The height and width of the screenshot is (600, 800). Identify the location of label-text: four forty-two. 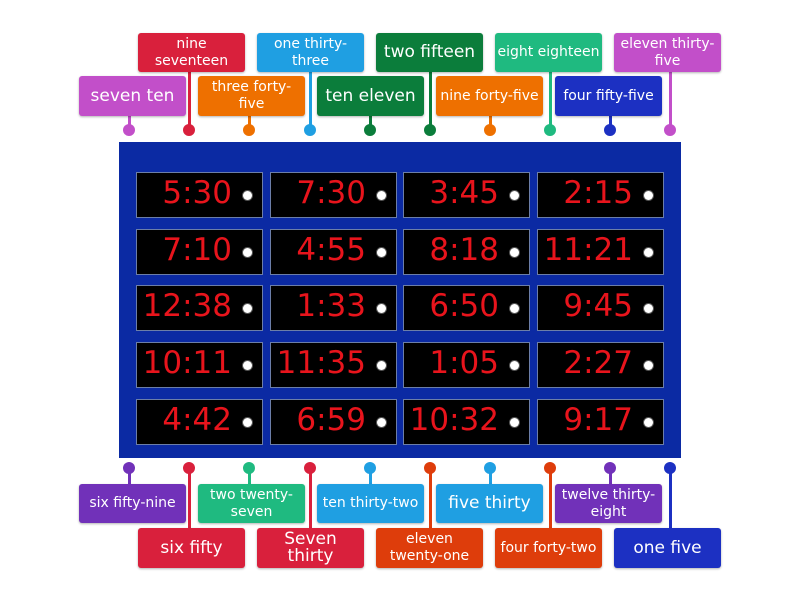
(548, 547).